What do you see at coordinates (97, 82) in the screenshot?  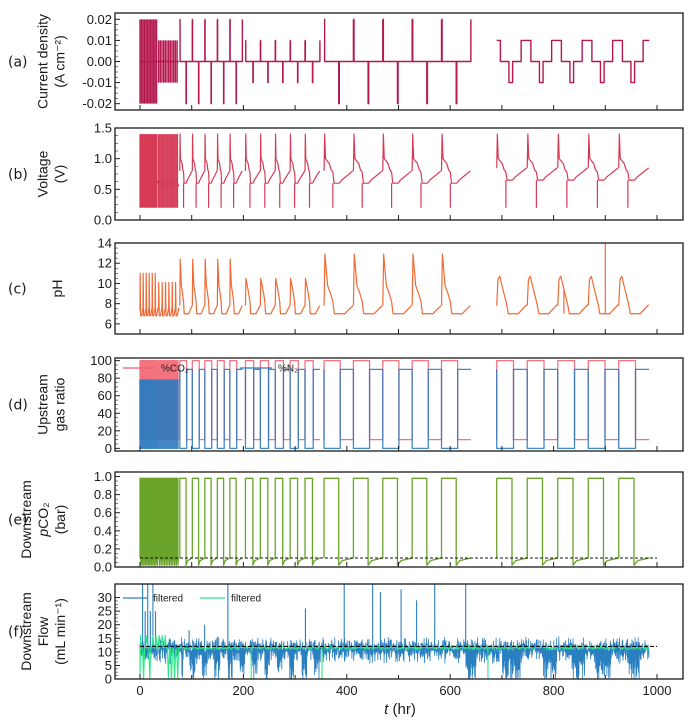 I see `y-tick-label: -0.01` at bounding box center [97, 82].